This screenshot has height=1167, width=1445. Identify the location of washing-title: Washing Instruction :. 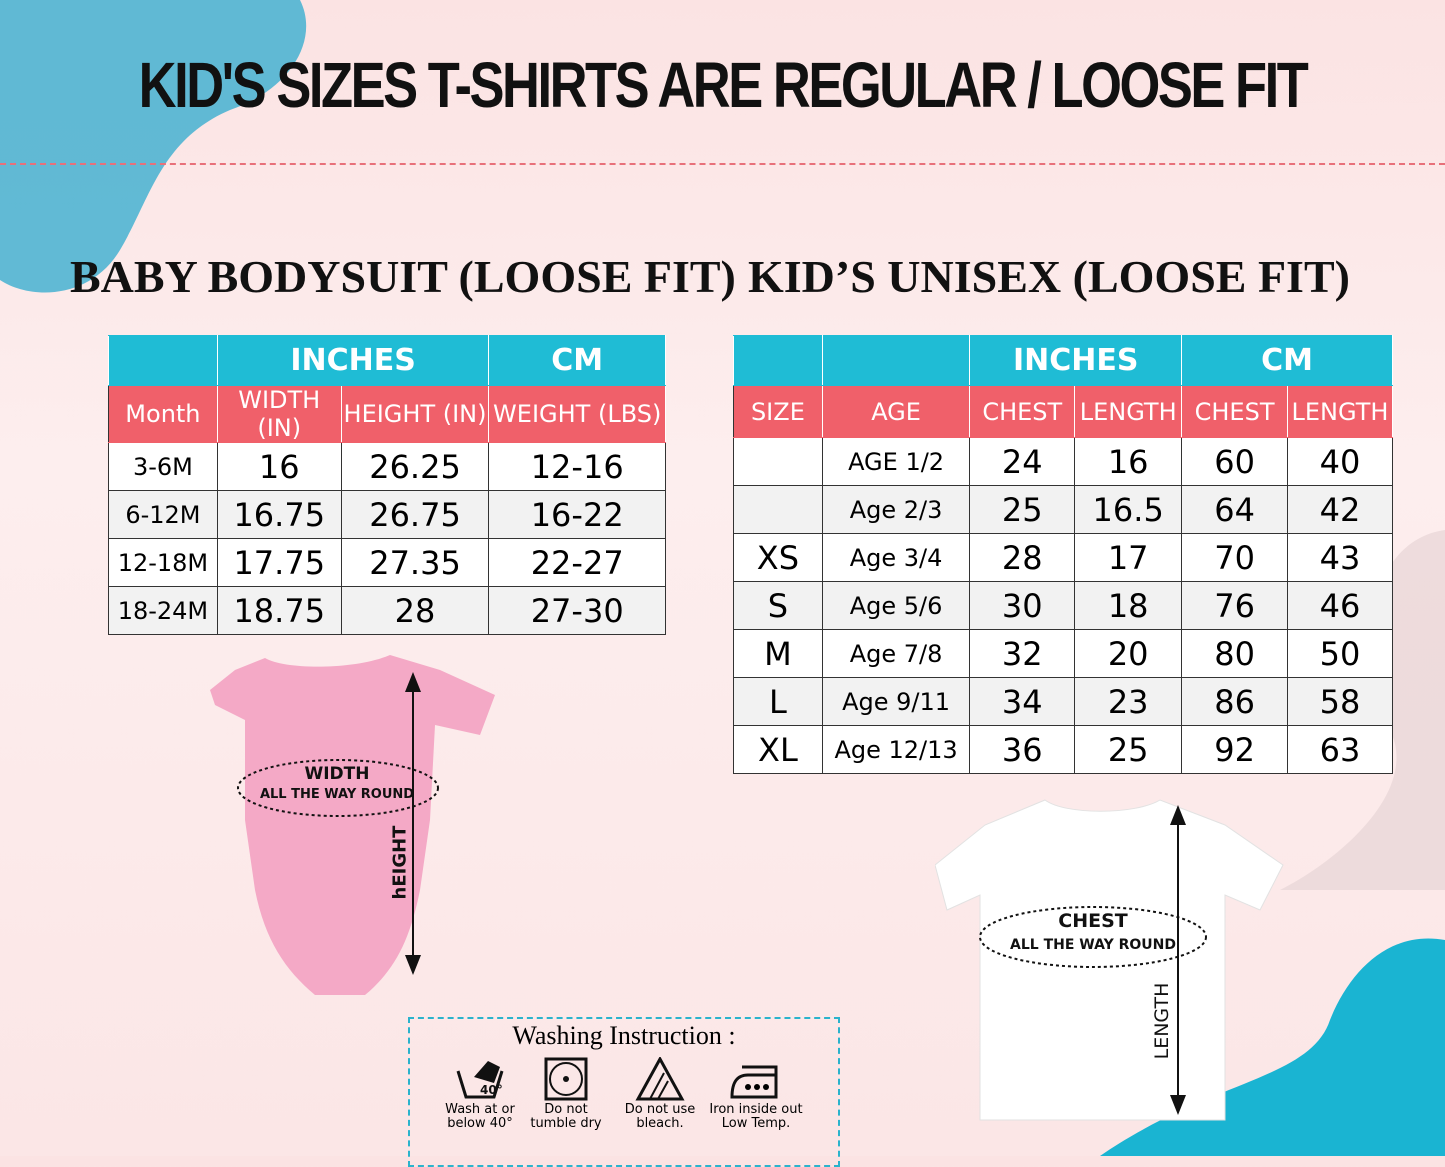
(624, 1035).